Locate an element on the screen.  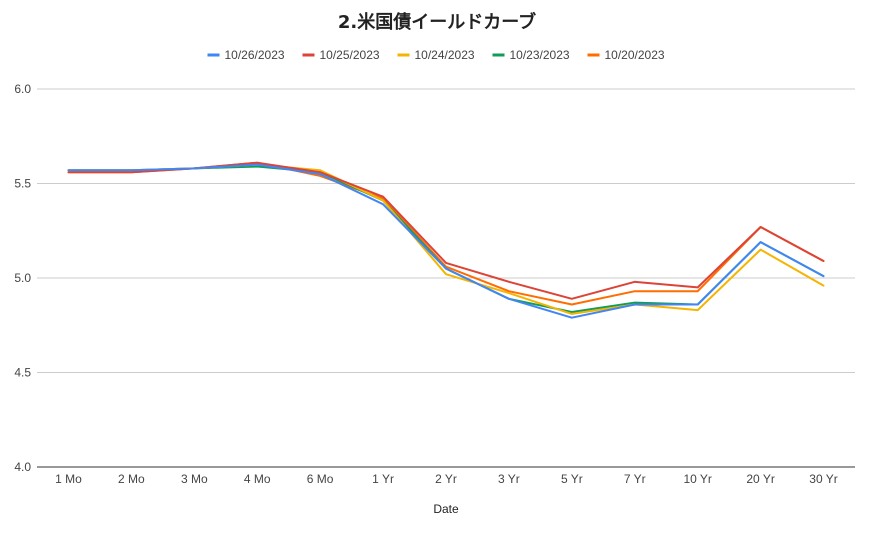
x-tick-label: 2 Yr is located at coordinates (446, 479).